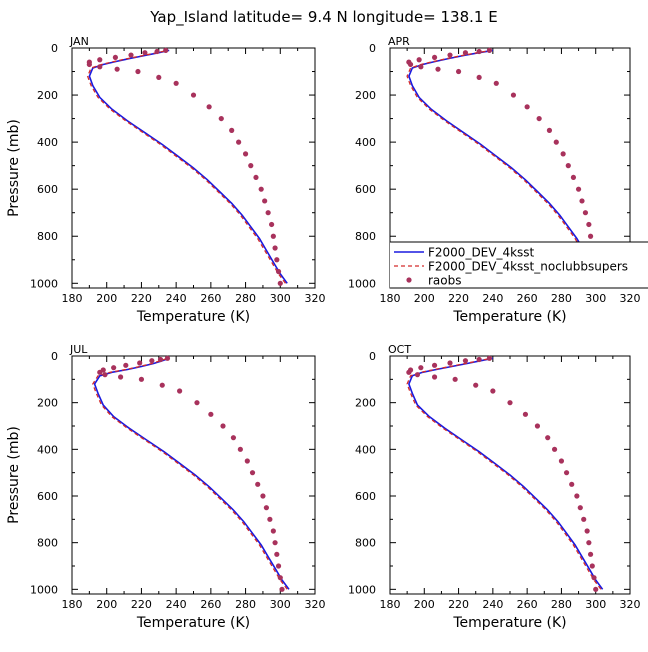  Describe the element at coordinates (528, 267) in the screenshot. I see `legend-entry-label: F2000_DEV_4ksst_noclubbsupers` at that location.